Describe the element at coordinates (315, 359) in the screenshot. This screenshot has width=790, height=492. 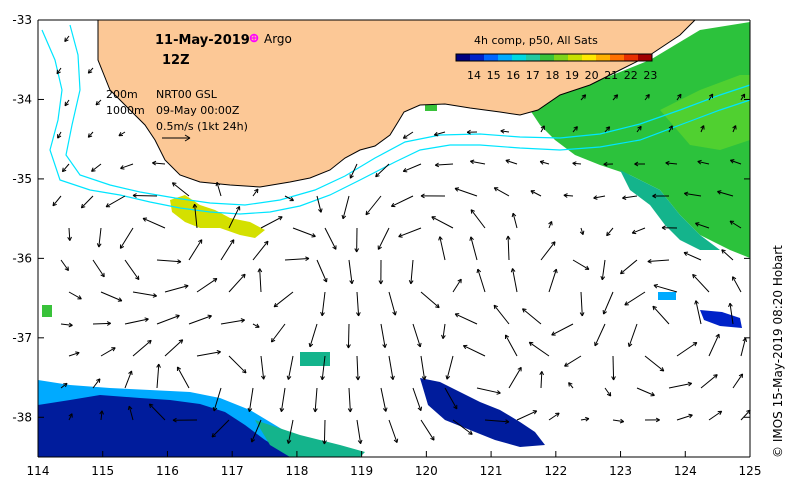
I see `sst-bit-d` at that location.